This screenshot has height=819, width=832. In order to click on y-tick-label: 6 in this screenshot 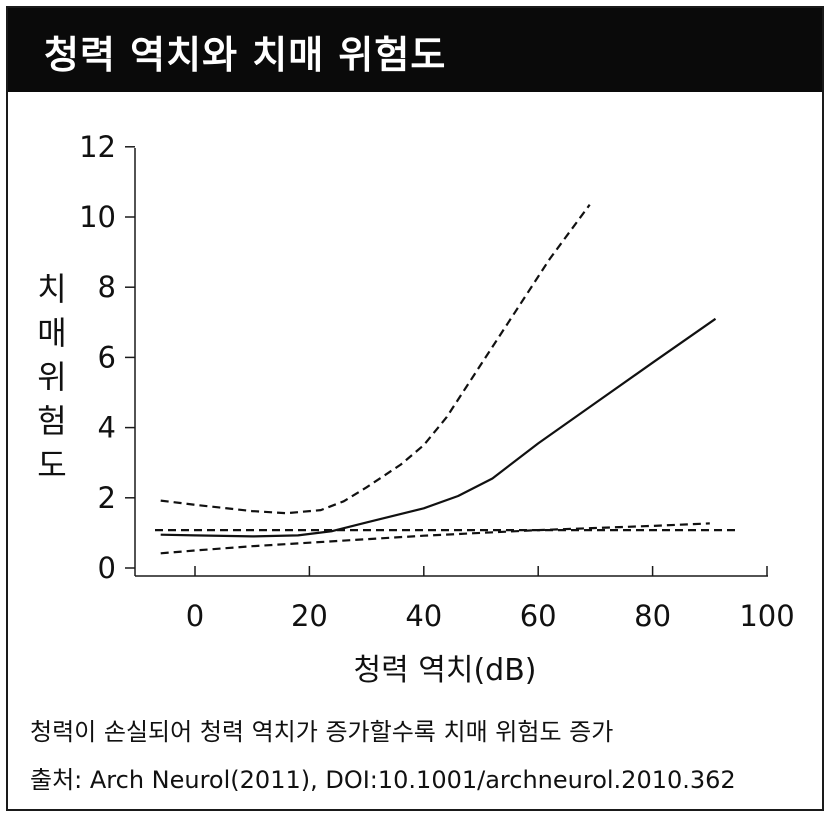, I will do `click(107, 357)`.